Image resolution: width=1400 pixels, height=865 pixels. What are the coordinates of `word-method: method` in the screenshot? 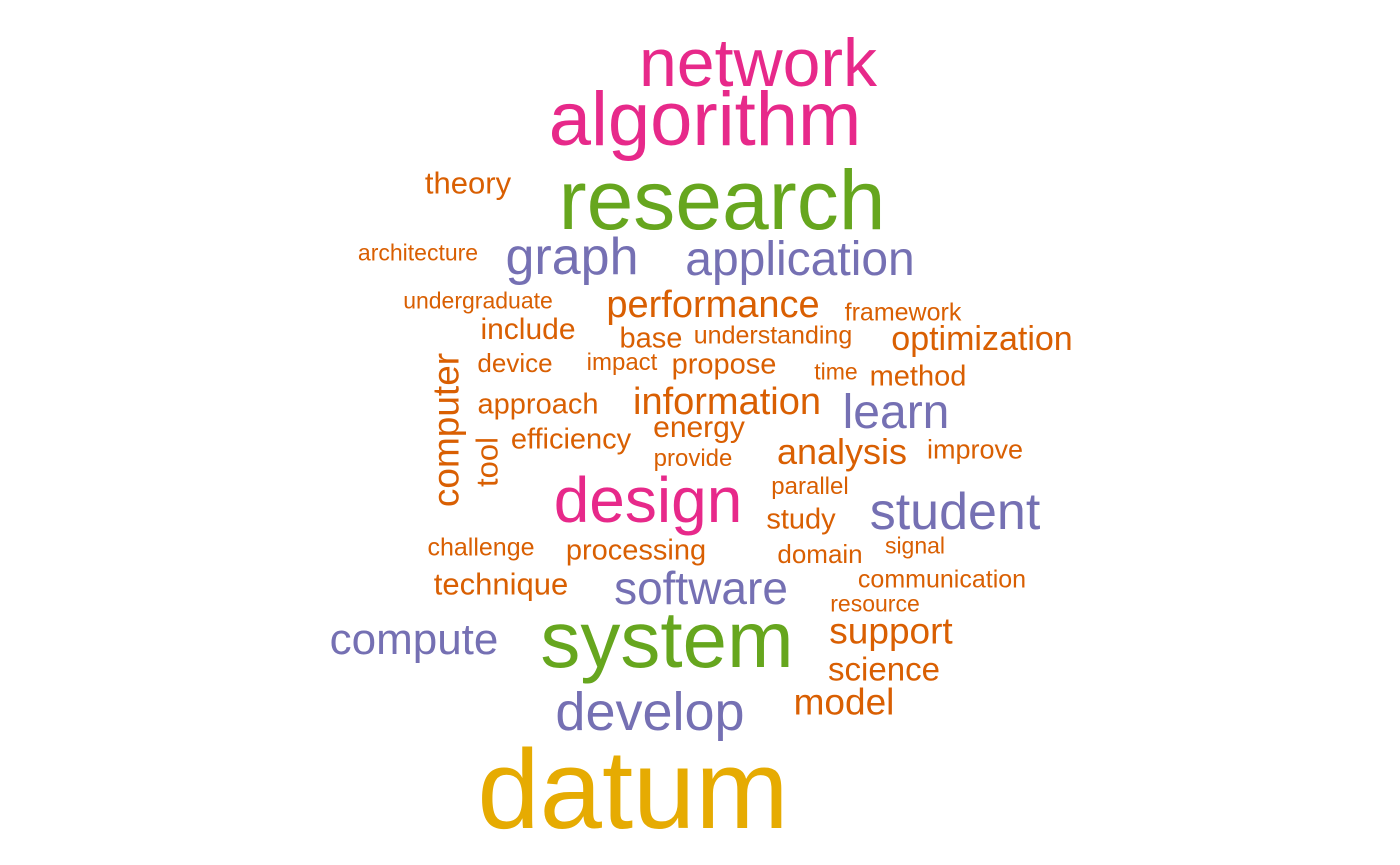 It's located at (918, 376).